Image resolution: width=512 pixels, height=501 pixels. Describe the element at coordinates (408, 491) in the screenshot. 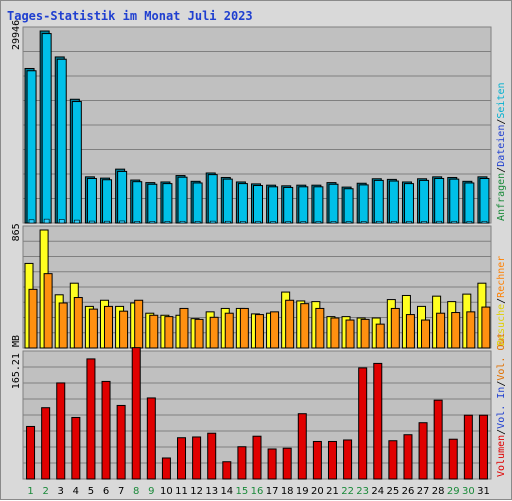

I see `x-tick-label-day-26: 26` at that location.